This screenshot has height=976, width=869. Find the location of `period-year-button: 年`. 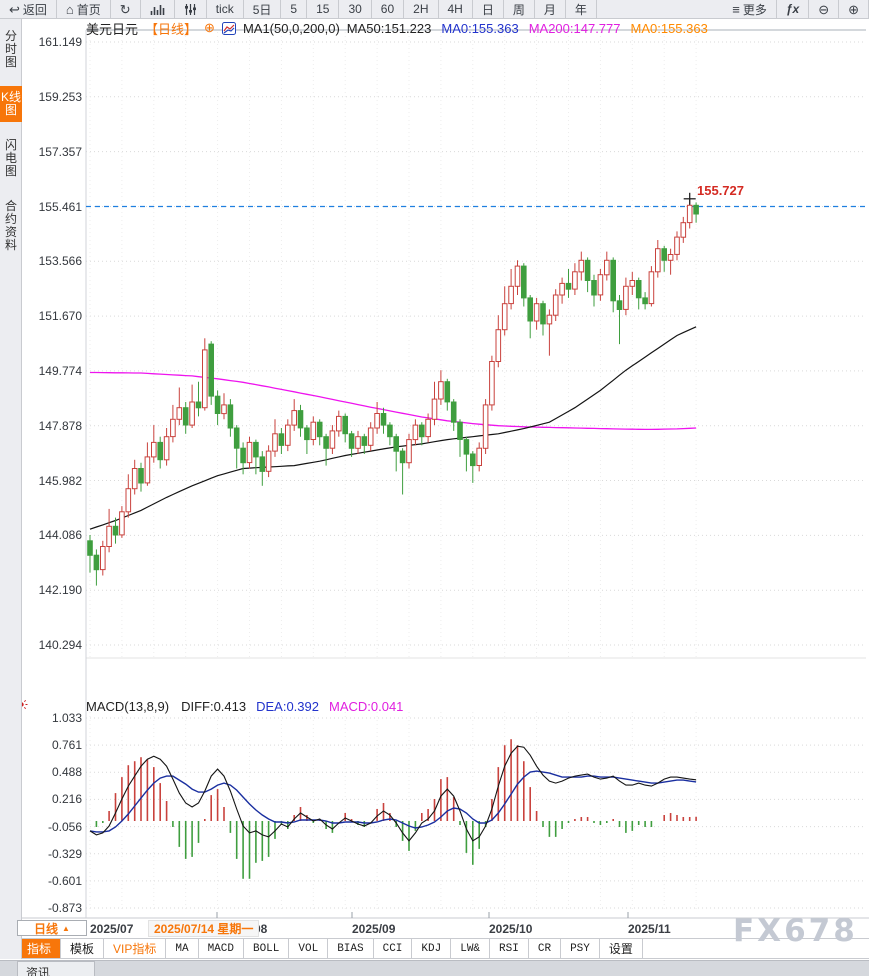

period-year-button: 年 is located at coordinates (581, 9).